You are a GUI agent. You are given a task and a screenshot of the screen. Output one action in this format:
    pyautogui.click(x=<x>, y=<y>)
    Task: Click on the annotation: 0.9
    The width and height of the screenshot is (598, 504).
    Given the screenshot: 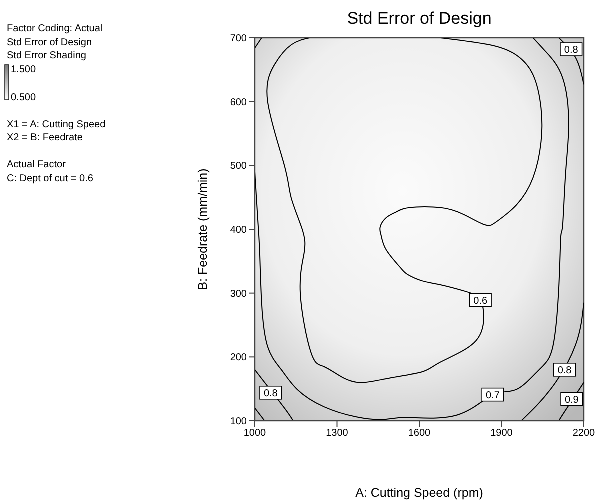 What is the action you would take?
    pyautogui.click(x=572, y=400)
    